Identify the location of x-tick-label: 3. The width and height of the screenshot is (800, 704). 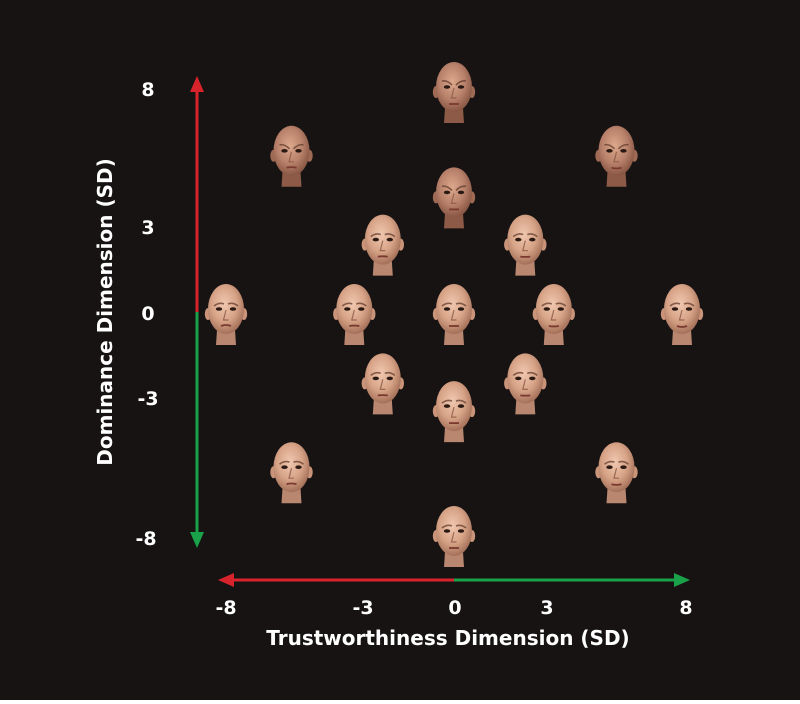
(546, 608).